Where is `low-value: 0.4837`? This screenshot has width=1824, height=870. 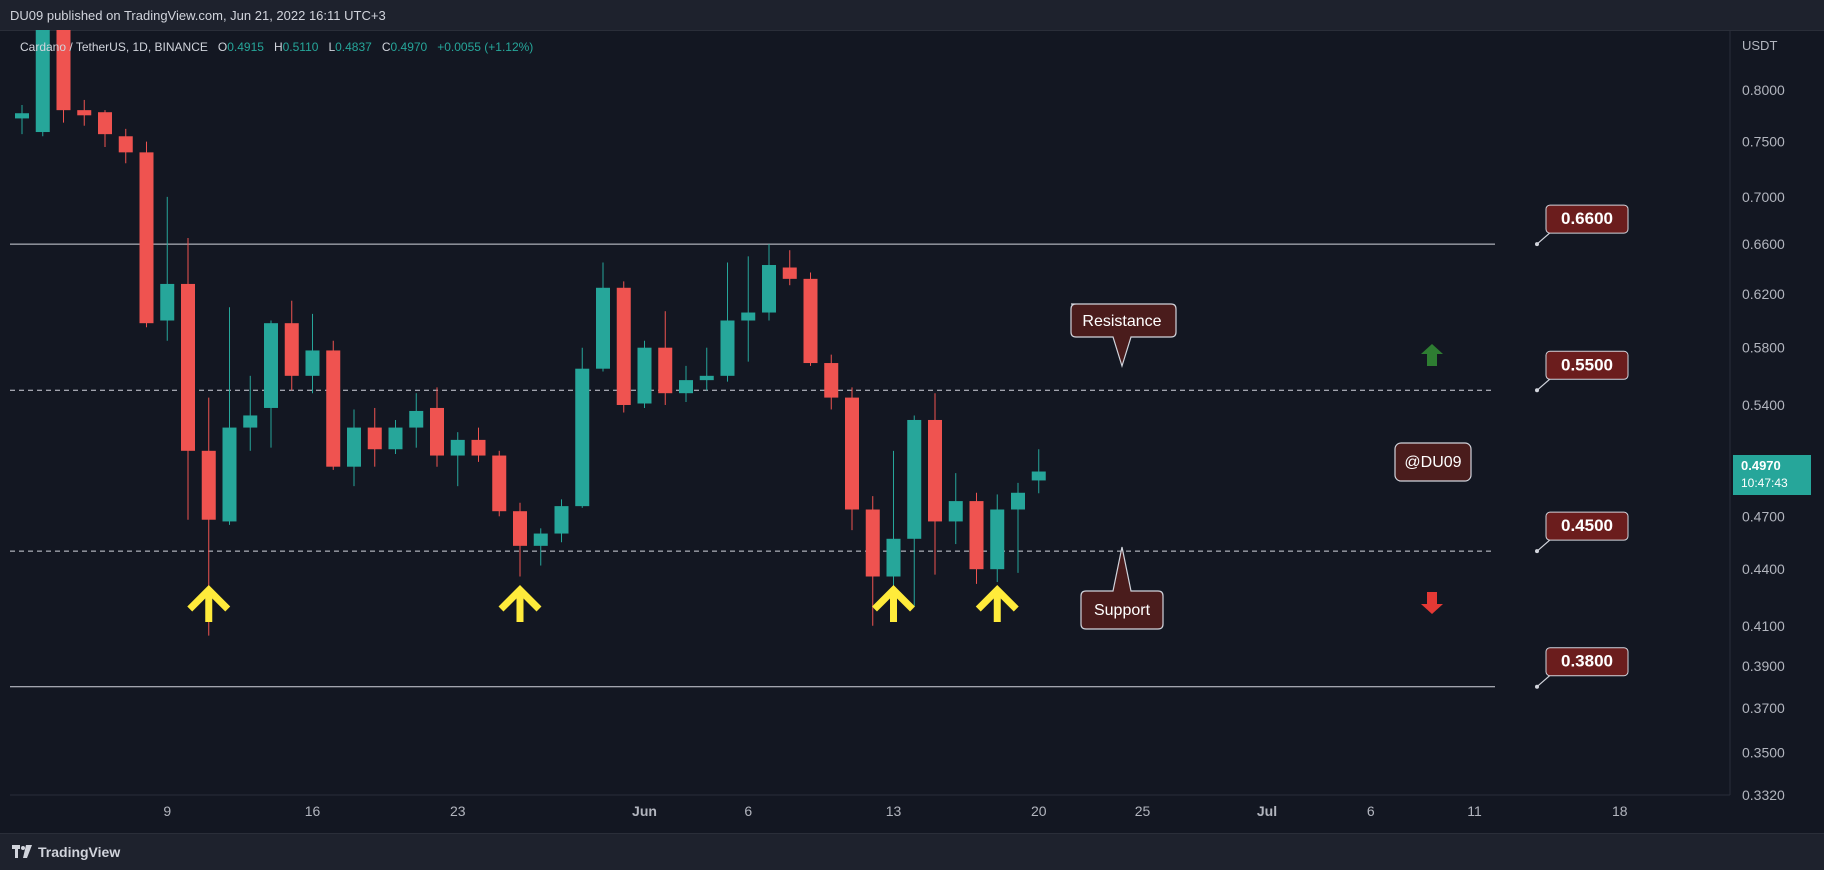 low-value: 0.4837 is located at coordinates (353, 47).